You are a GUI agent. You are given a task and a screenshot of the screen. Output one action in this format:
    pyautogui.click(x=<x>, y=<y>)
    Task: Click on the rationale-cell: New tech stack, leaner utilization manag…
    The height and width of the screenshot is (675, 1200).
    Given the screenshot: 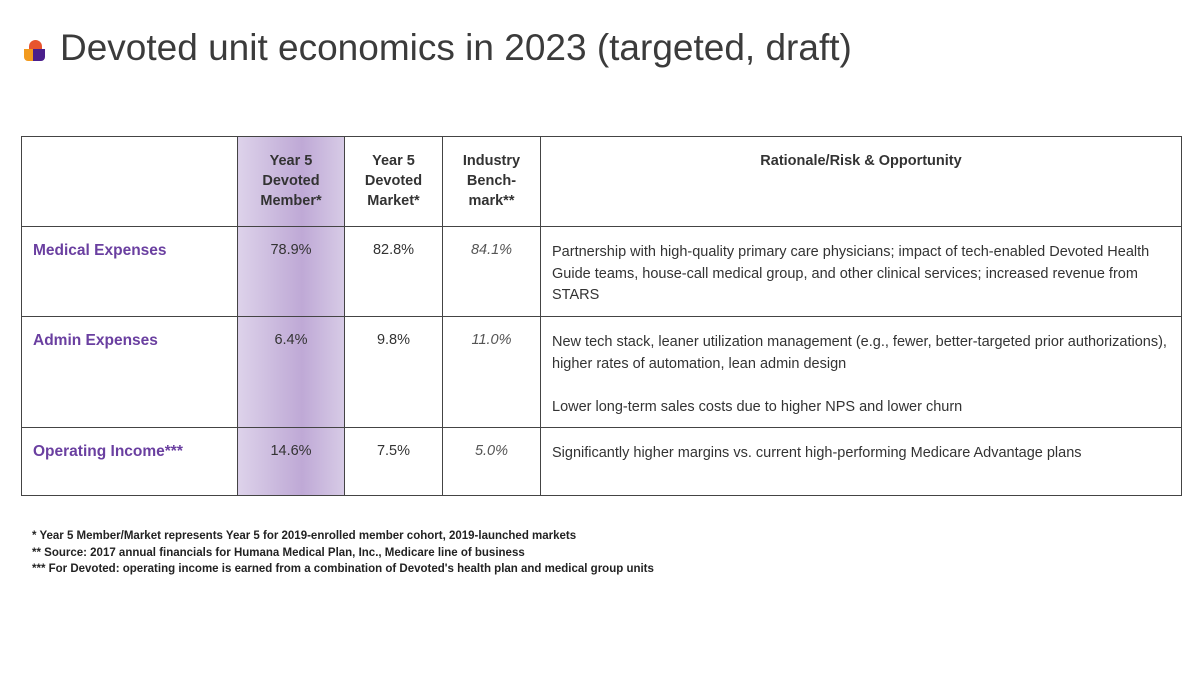 What is the action you would take?
    pyautogui.click(x=861, y=372)
    